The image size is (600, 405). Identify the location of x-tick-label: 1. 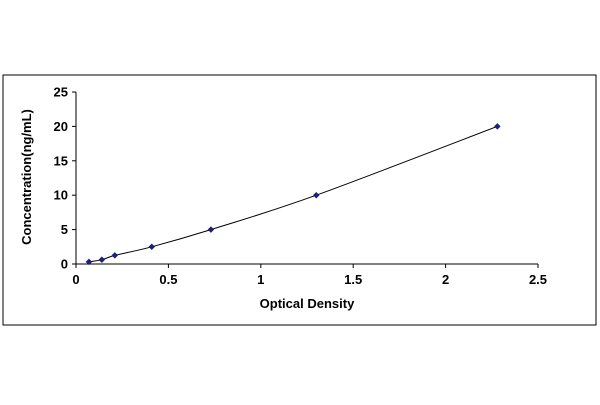
(260, 279).